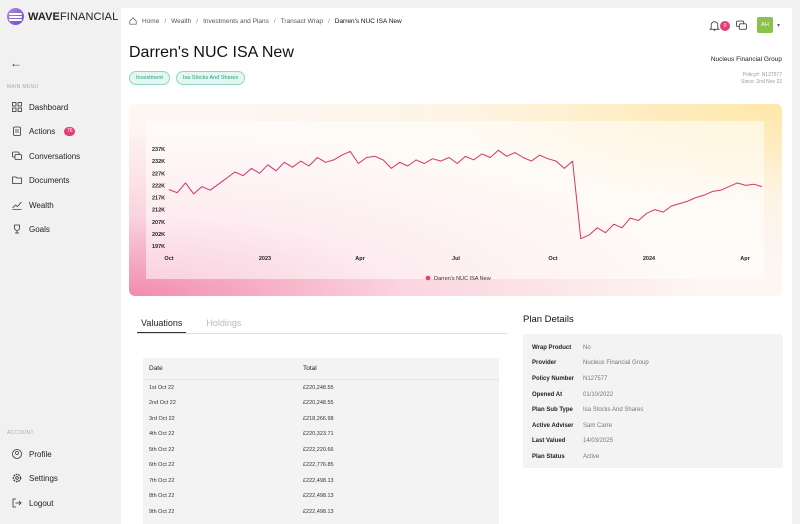 The image size is (800, 524). I want to click on row-total: £218,266.98, so click(318, 418).